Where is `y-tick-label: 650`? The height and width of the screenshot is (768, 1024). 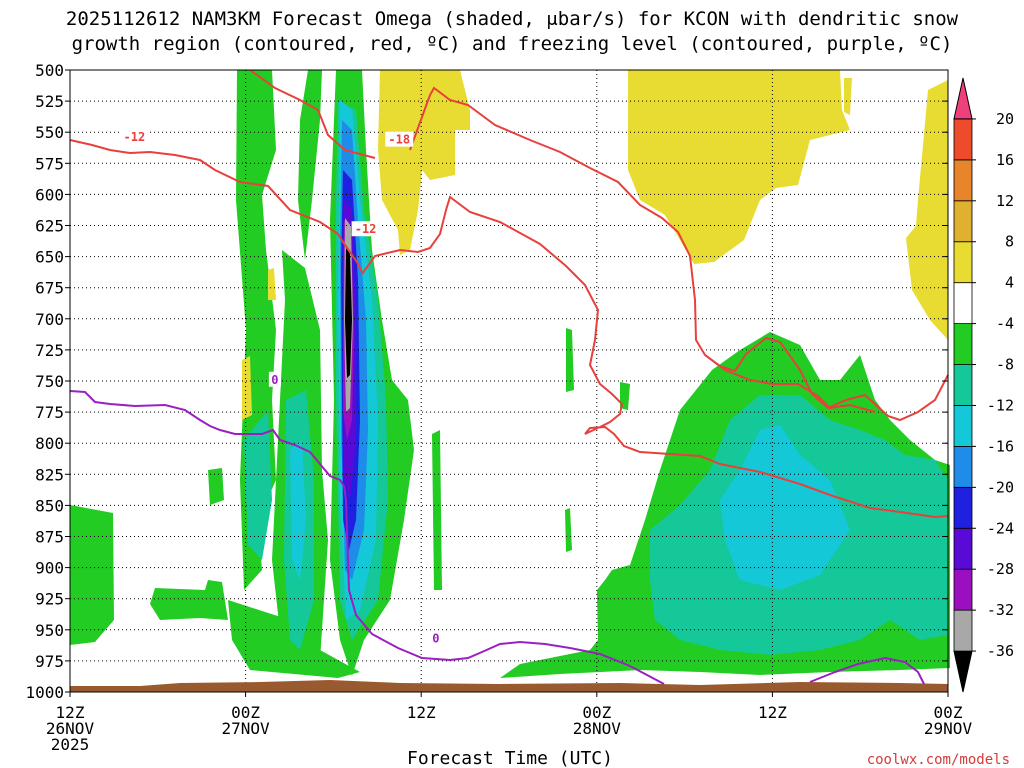 y-tick-label: 650 is located at coordinates (49, 257).